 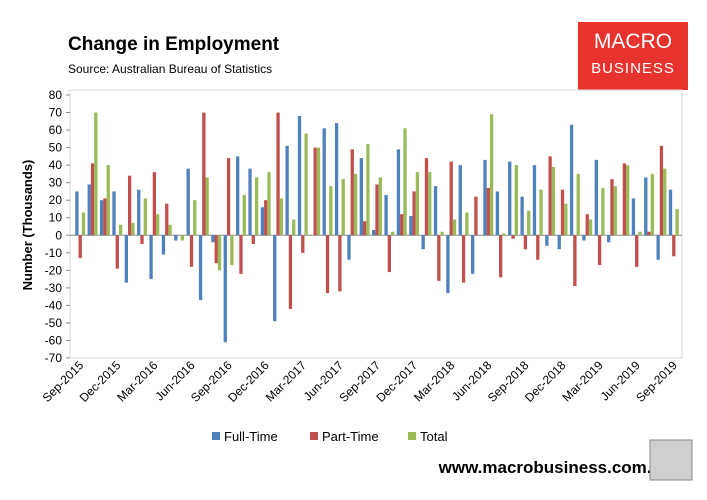 I want to click on y-tick-label: 20, so click(x=56, y=200).